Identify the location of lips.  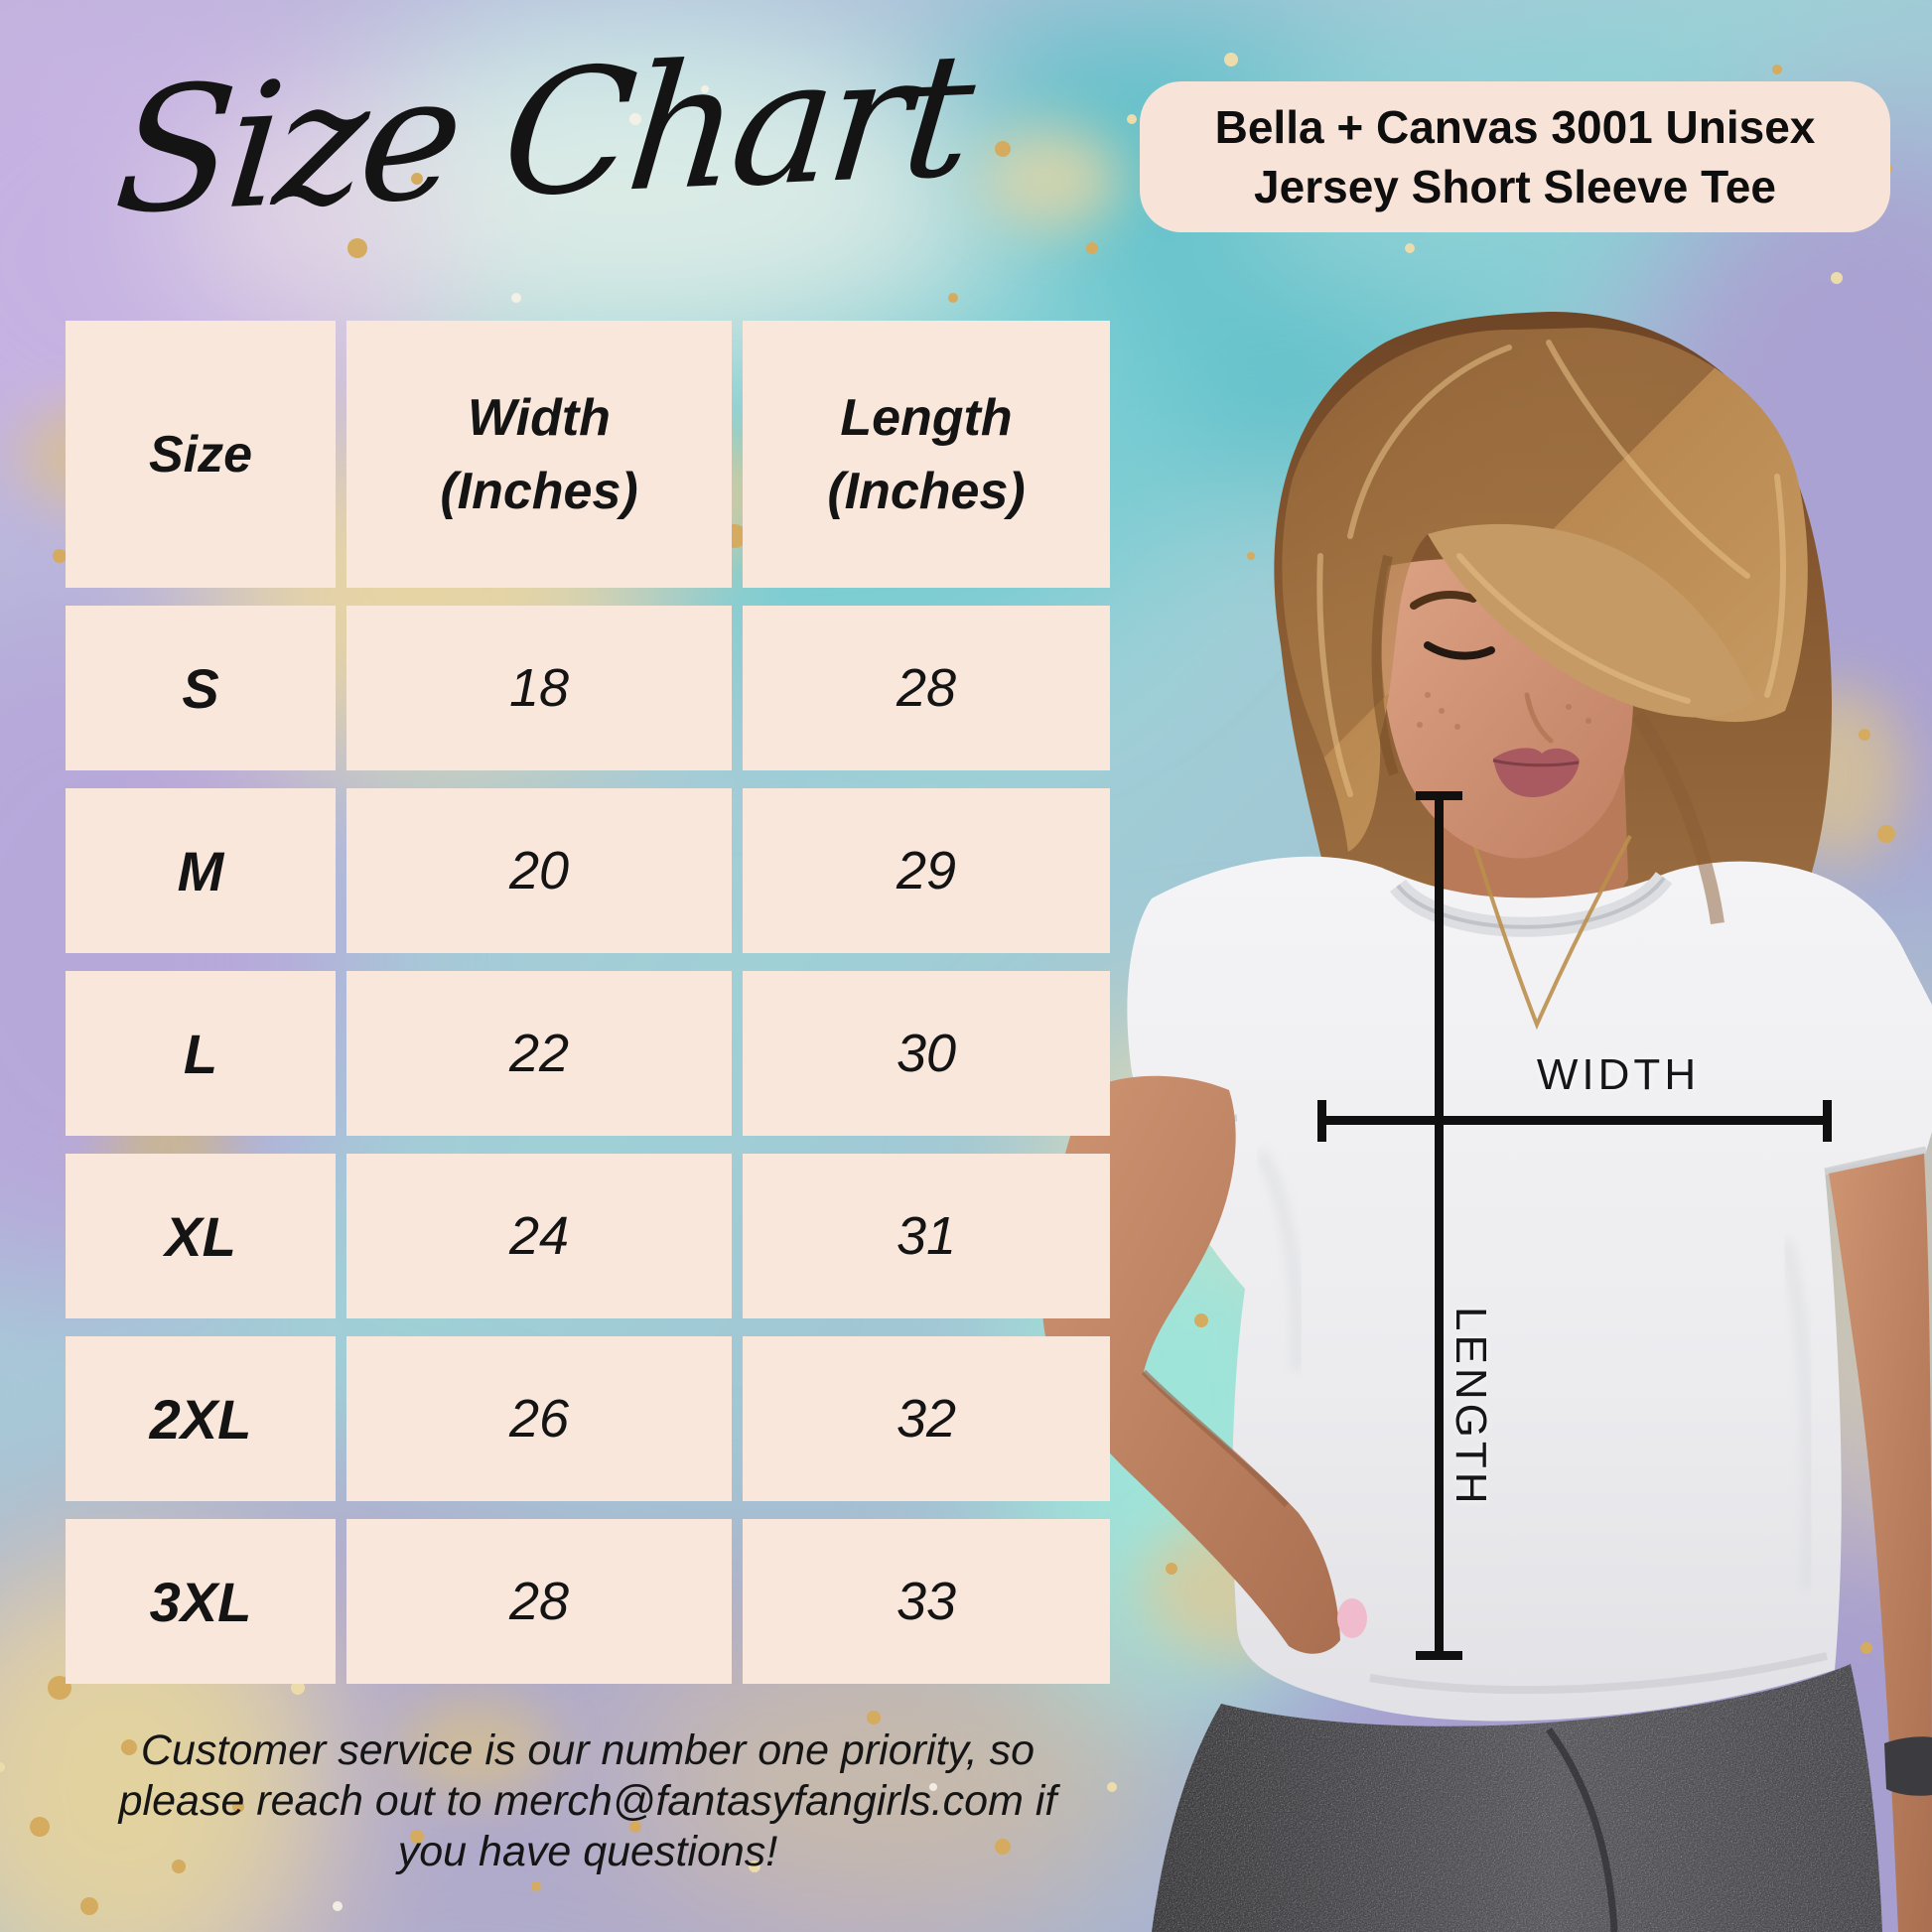
(1536, 773).